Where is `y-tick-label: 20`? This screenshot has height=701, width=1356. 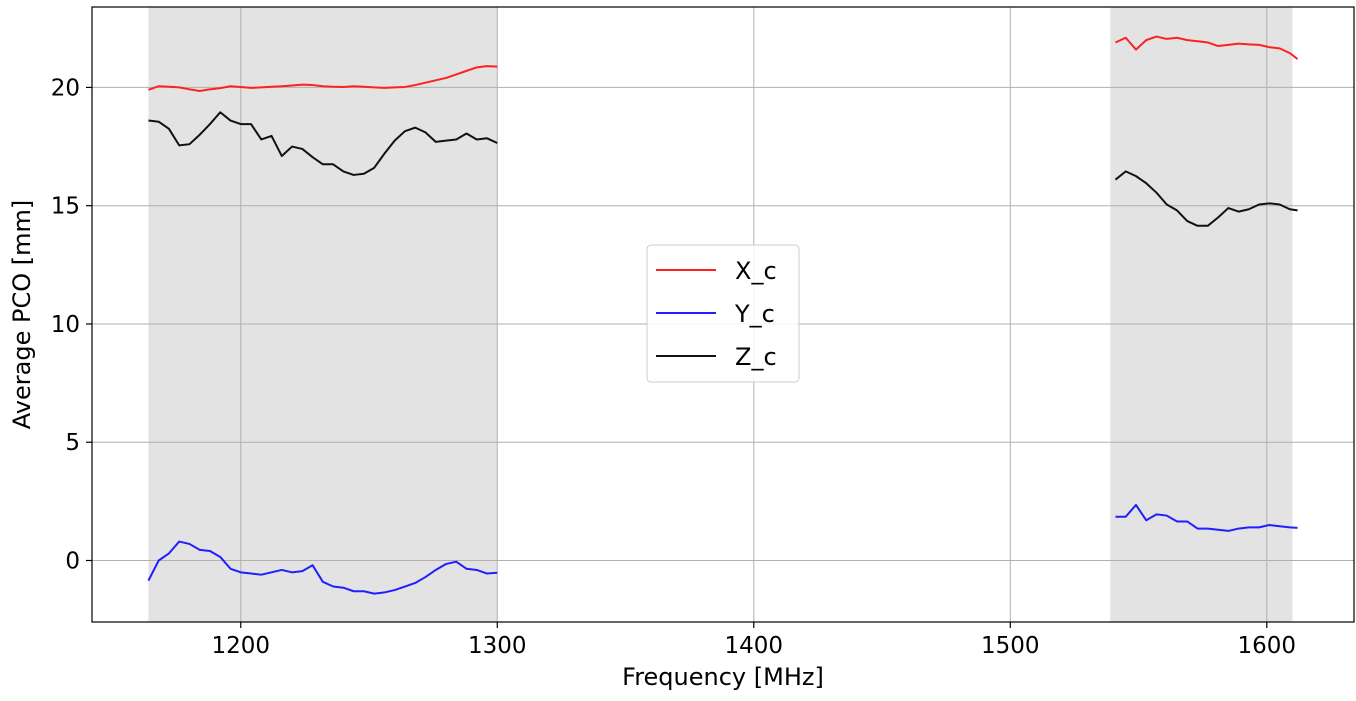 y-tick-label: 20 is located at coordinates (65, 88).